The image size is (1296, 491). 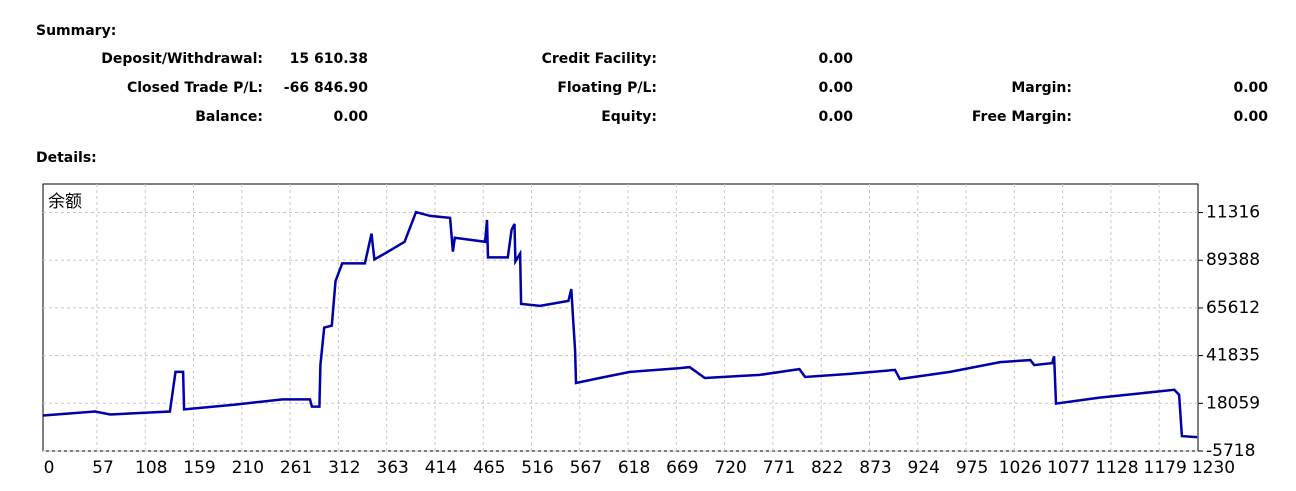 I want to click on series-name: 余额, so click(x=65, y=202).